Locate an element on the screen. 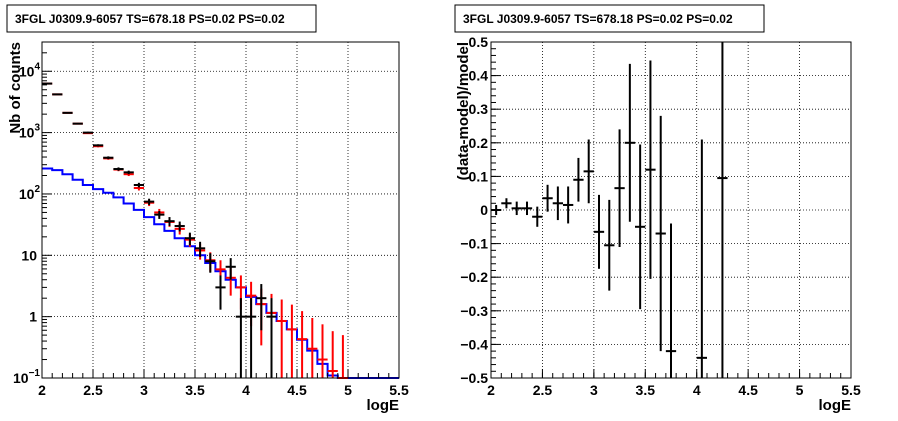 The height and width of the screenshot is (421, 898). y-tick-label: −0.5 is located at coordinates (474, 378).